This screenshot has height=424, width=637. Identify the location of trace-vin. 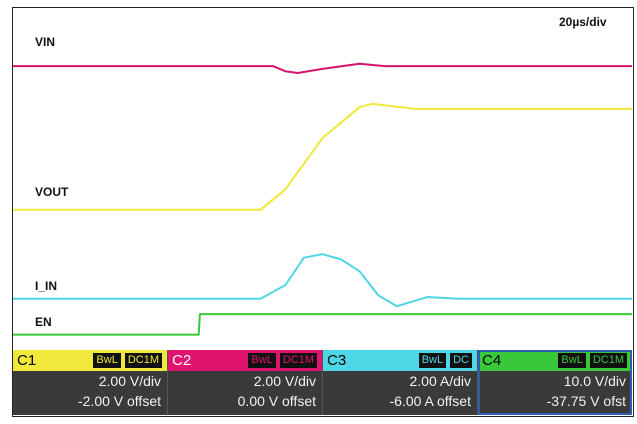
(322, 68).